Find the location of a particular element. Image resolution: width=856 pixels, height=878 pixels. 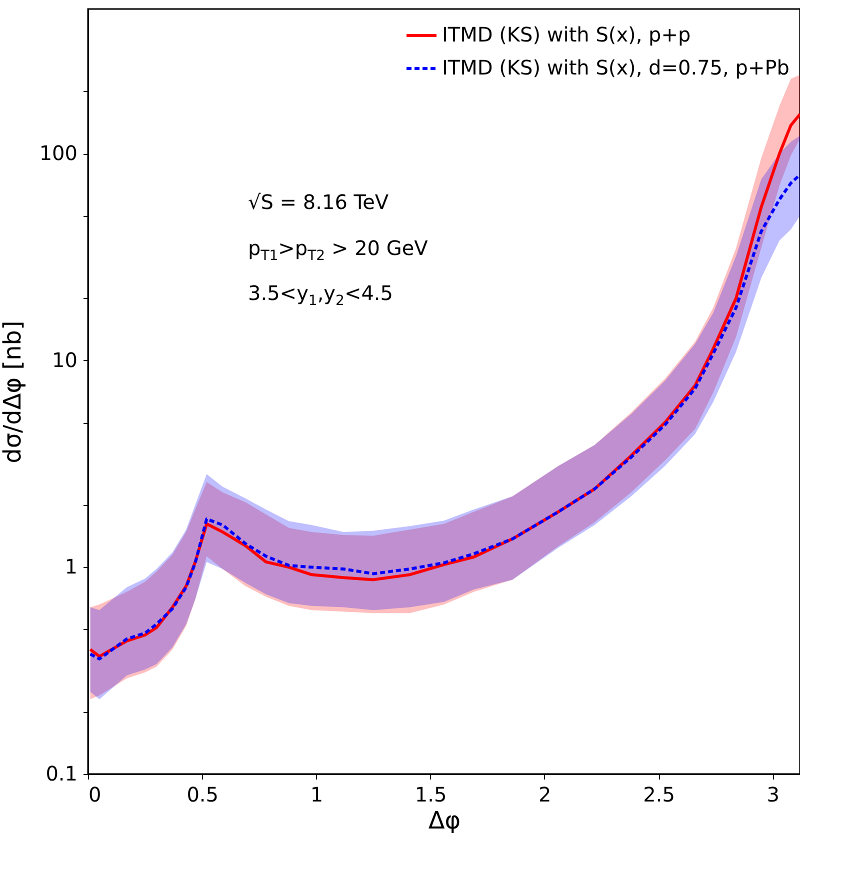

legend-label: ITMD (KS) with S(x), d=0.75, p+Pb is located at coordinates (616, 68).